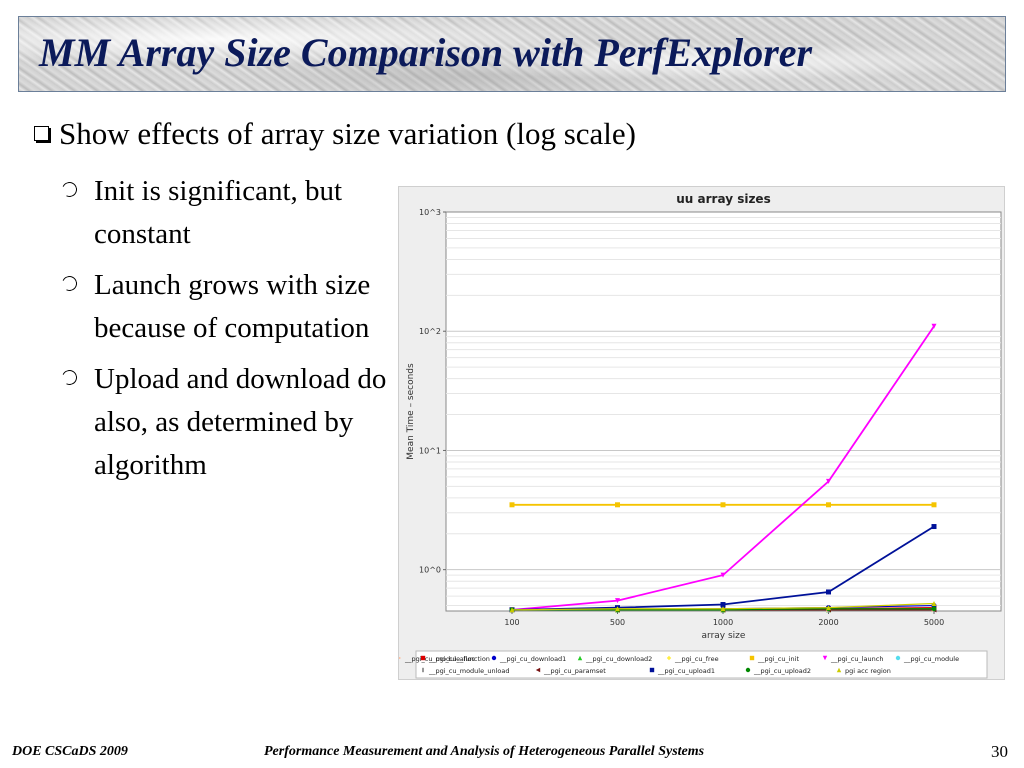  I want to click on legend-label: __pgi_cu_upload2, so click(782, 671).